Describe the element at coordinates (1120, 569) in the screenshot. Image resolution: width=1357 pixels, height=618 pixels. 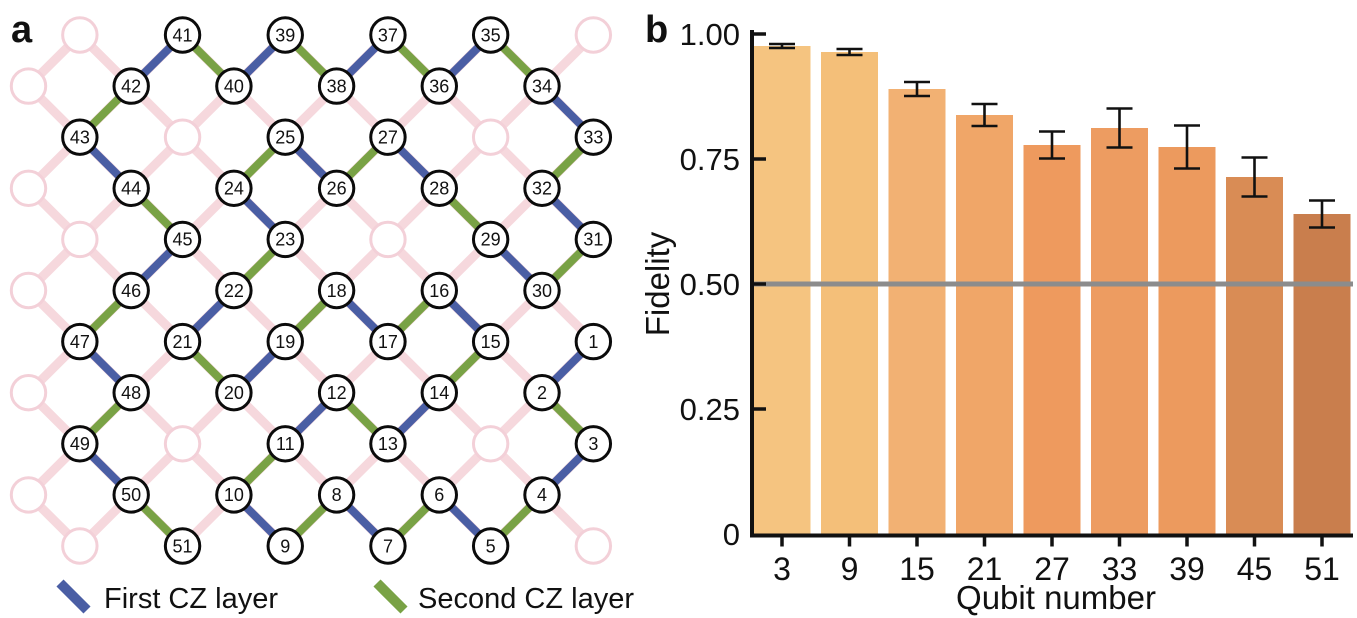
I see `x-tick-label-33: 33` at that location.